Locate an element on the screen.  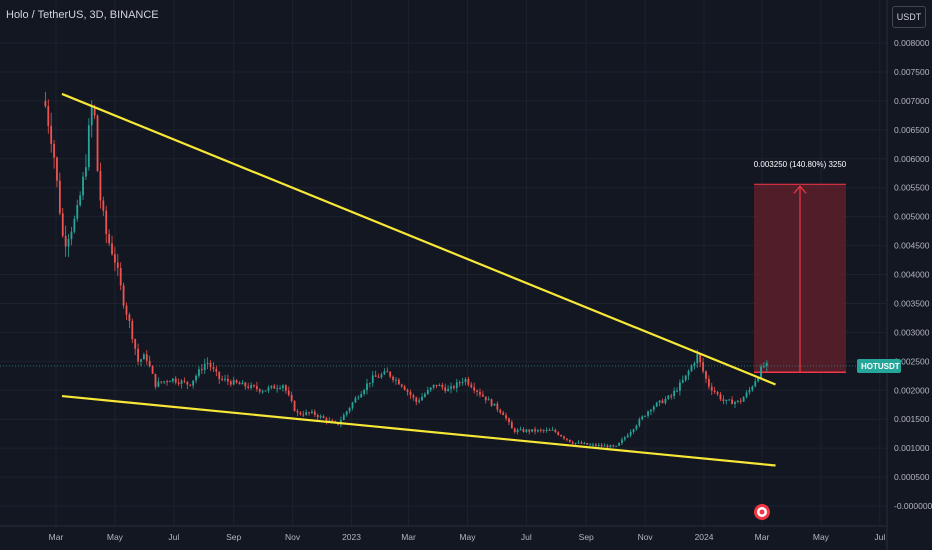
price-tick-label: 0.007000 is located at coordinates (912, 101).